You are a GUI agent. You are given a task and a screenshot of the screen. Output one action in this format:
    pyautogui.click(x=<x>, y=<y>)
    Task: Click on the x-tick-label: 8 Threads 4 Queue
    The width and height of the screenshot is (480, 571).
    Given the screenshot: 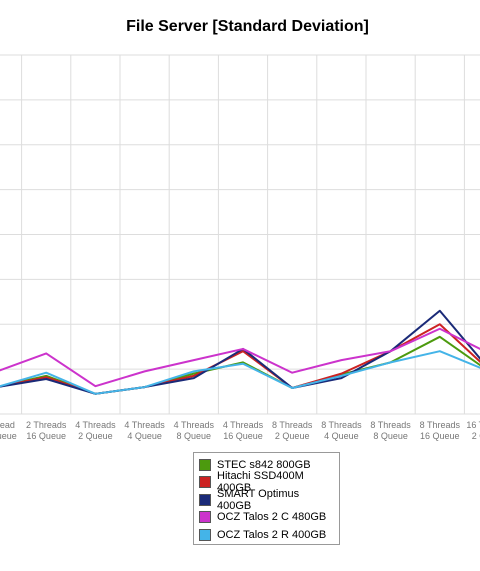 What is the action you would take?
    pyautogui.click(x=341, y=430)
    